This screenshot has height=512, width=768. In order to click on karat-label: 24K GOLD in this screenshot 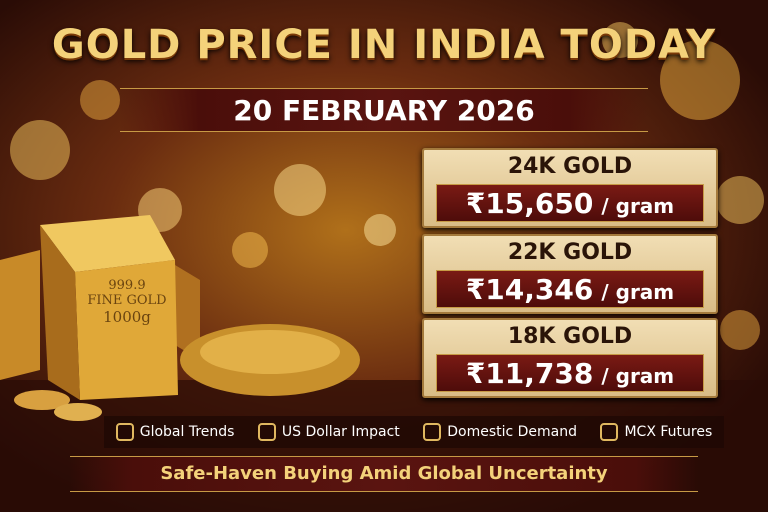, I will do `click(570, 166)`.